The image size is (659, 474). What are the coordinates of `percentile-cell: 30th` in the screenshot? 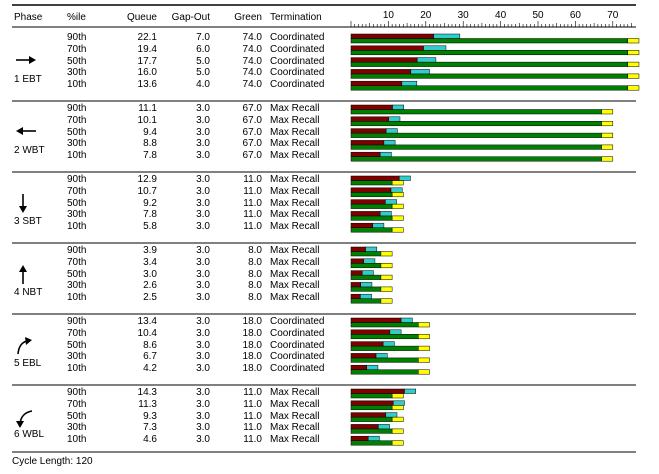 It's located at (77, 357).